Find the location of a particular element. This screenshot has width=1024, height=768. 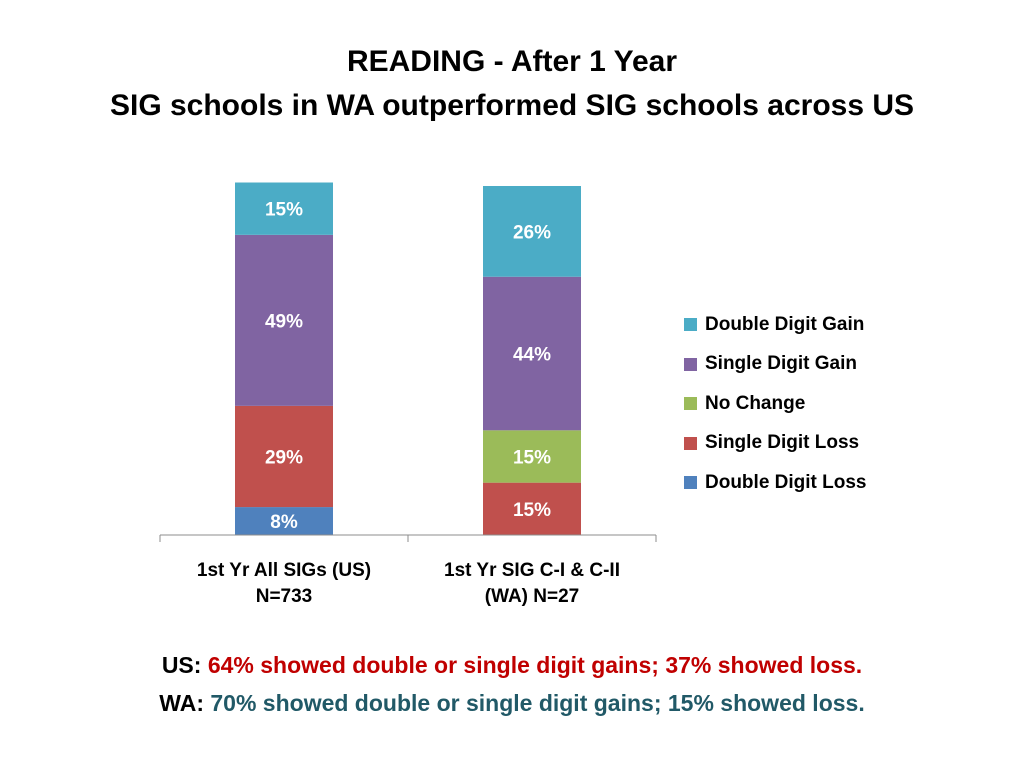

data-label: 44% is located at coordinates (532, 355).